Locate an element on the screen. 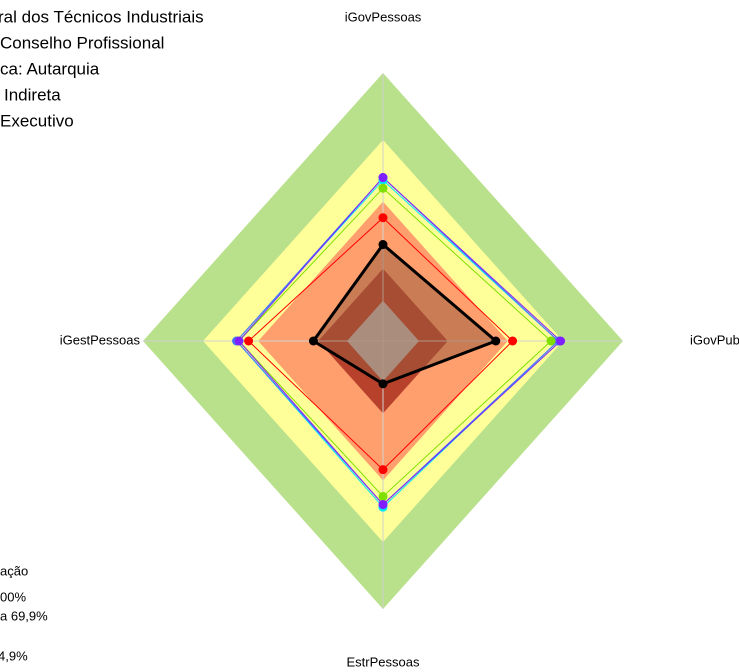 The image size is (739, 672). category-label: iGestPessoas is located at coordinates (100, 339).